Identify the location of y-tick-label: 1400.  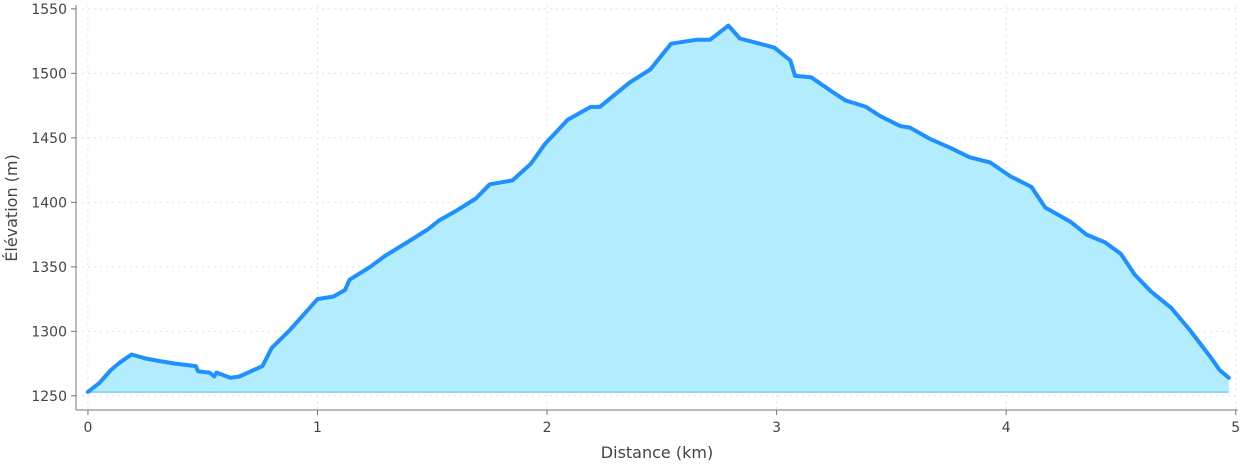
(49, 203).